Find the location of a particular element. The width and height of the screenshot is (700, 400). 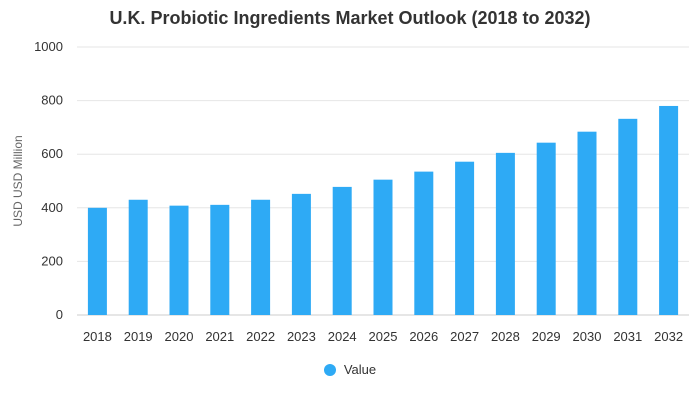

x-tick-label: 2020 is located at coordinates (179, 336).